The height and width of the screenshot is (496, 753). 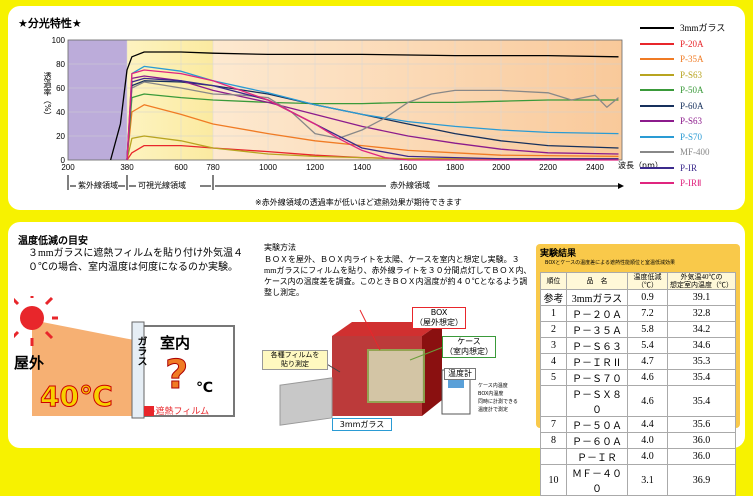 I want to click on cell-temp: 36.9, so click(x=701, y=480).